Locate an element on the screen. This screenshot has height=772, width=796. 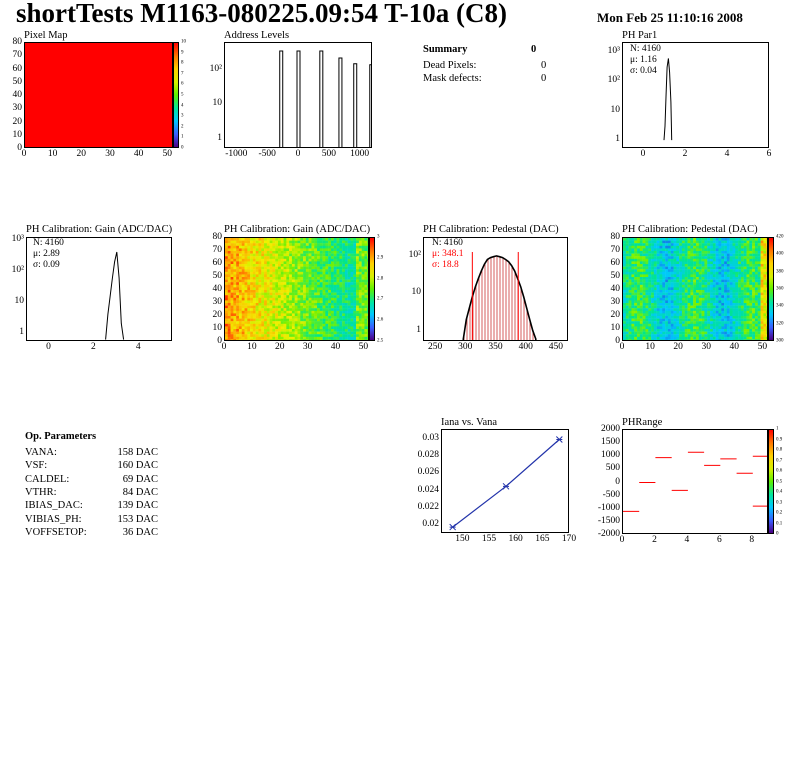
pedestal-hist-stat-n: N: 4160 is located at coordinates (447, 243).